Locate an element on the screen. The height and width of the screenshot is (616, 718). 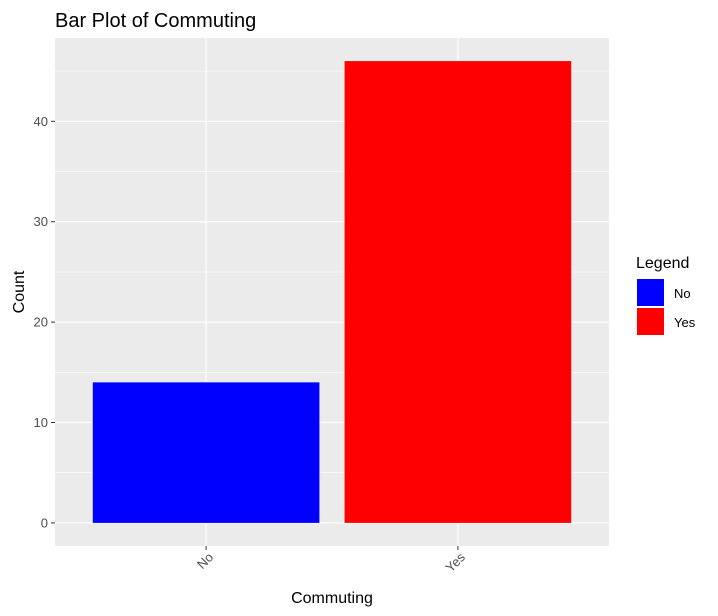
legend-swatch-no is located at coordinates (650, 292).